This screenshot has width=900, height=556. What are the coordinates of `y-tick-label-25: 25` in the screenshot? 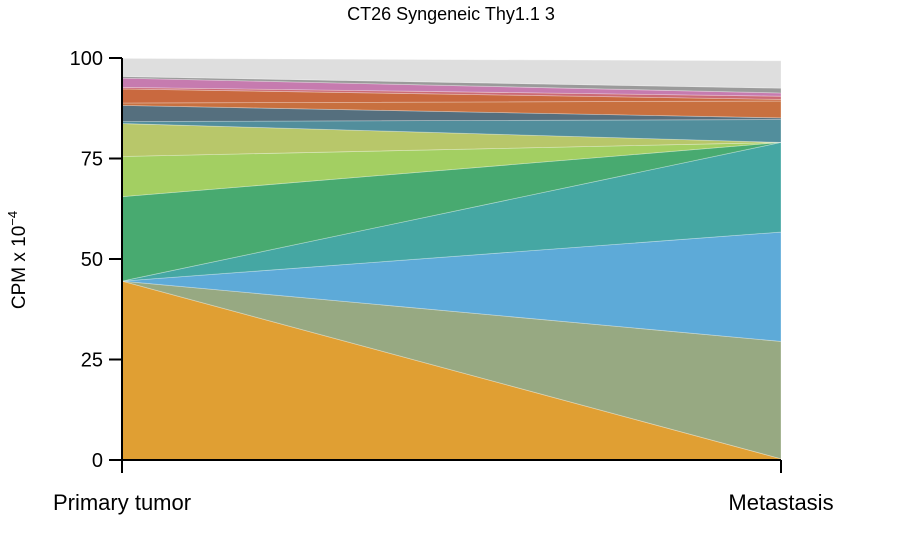 It's located at (92, 361).